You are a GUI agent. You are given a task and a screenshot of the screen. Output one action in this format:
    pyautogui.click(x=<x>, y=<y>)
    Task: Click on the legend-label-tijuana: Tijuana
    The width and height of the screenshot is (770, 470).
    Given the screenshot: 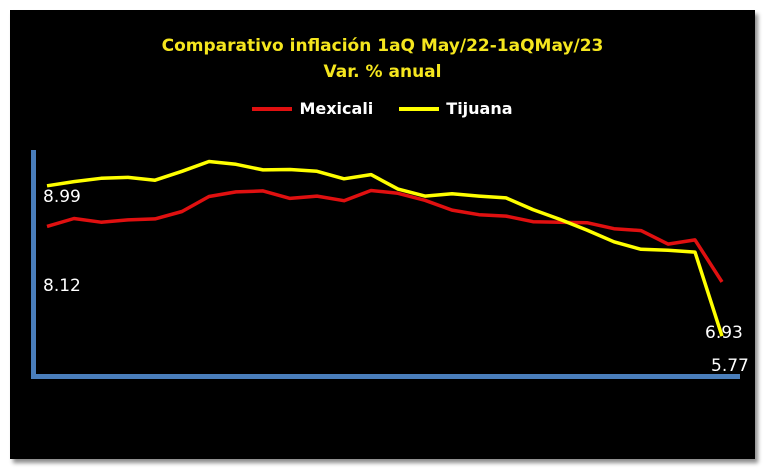 What is the action you would take?
    pyautogui.click(x=479, y=108)
    